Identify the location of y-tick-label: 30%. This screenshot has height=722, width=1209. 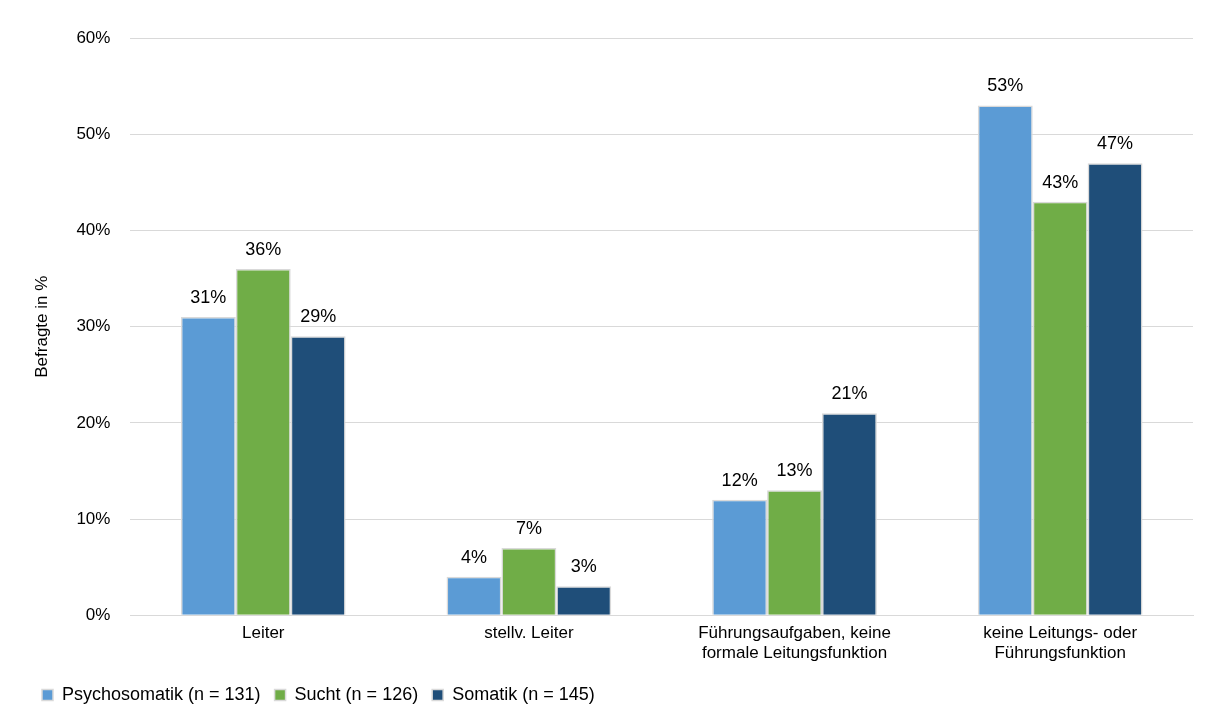
(93, 326).